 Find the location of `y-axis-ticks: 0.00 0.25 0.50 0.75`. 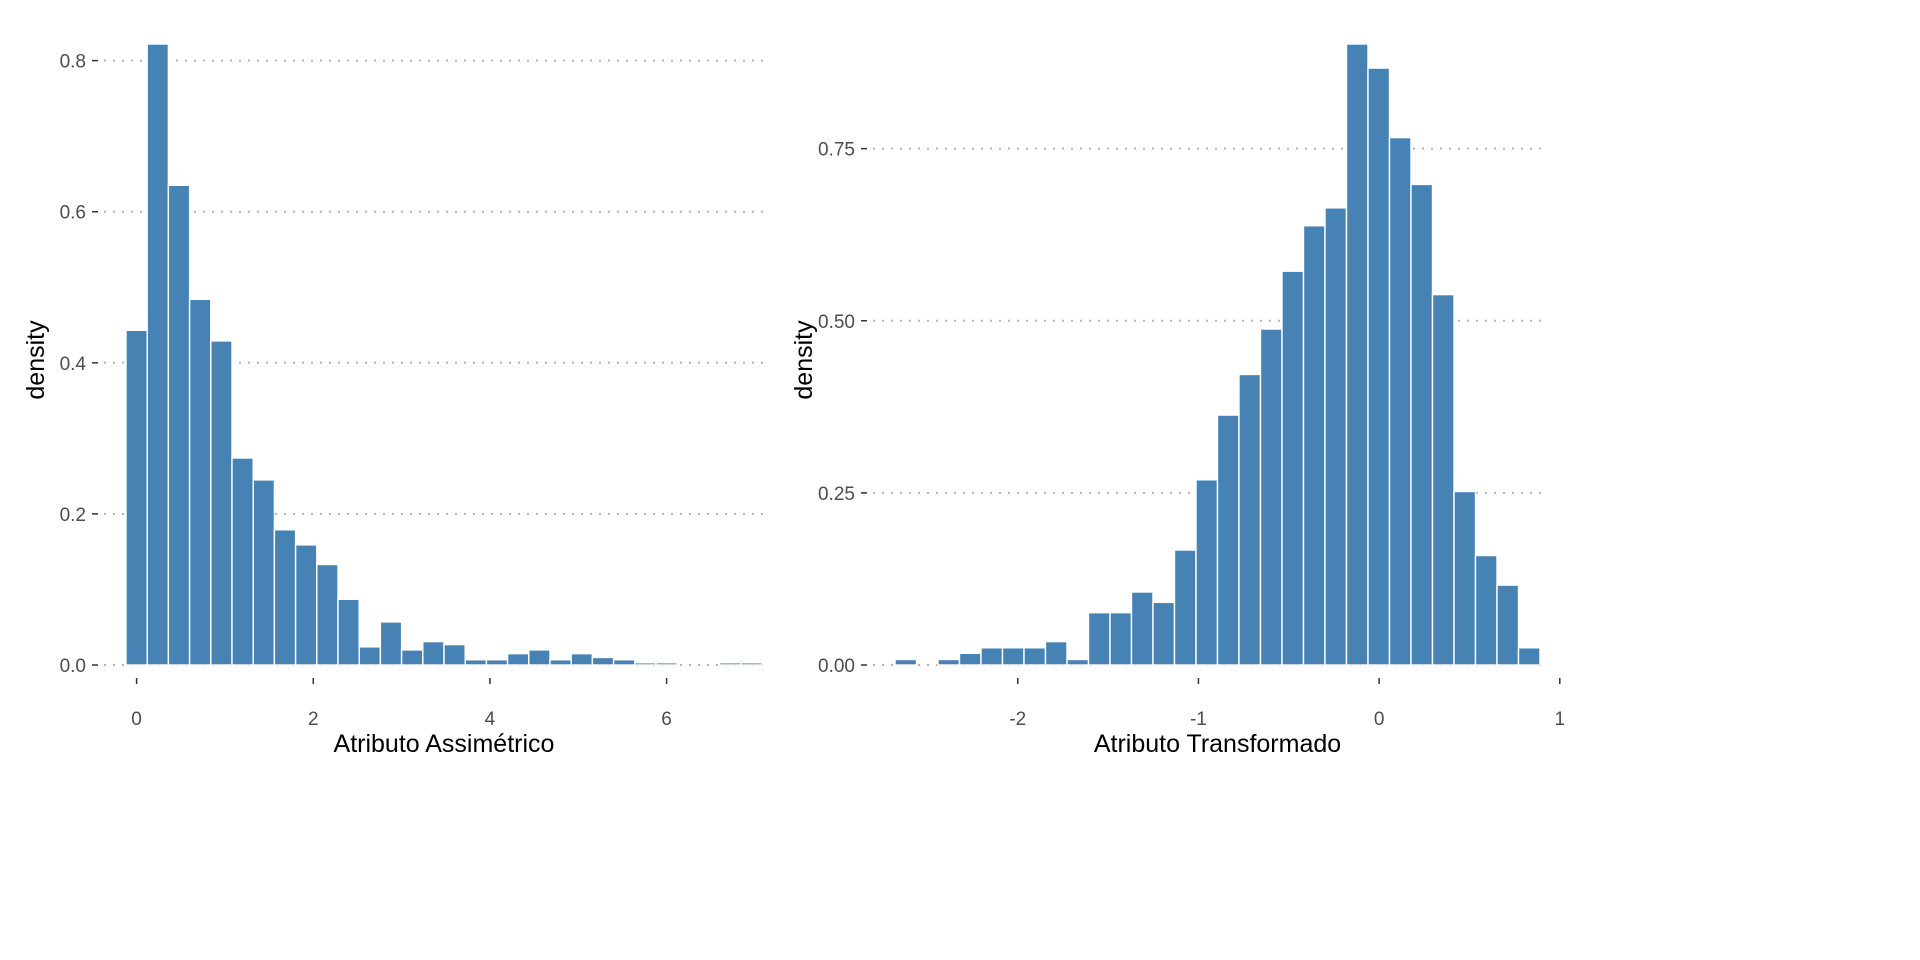

y-axis-ticks: 0.00 0.25 0.50 0.75 is located at coordinates (842, 408).